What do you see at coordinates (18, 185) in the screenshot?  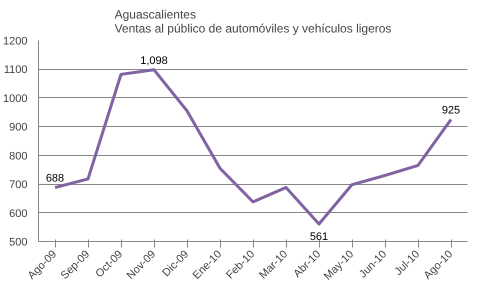 I see `y-tick-label: 700` at bounding box center [18, 185].